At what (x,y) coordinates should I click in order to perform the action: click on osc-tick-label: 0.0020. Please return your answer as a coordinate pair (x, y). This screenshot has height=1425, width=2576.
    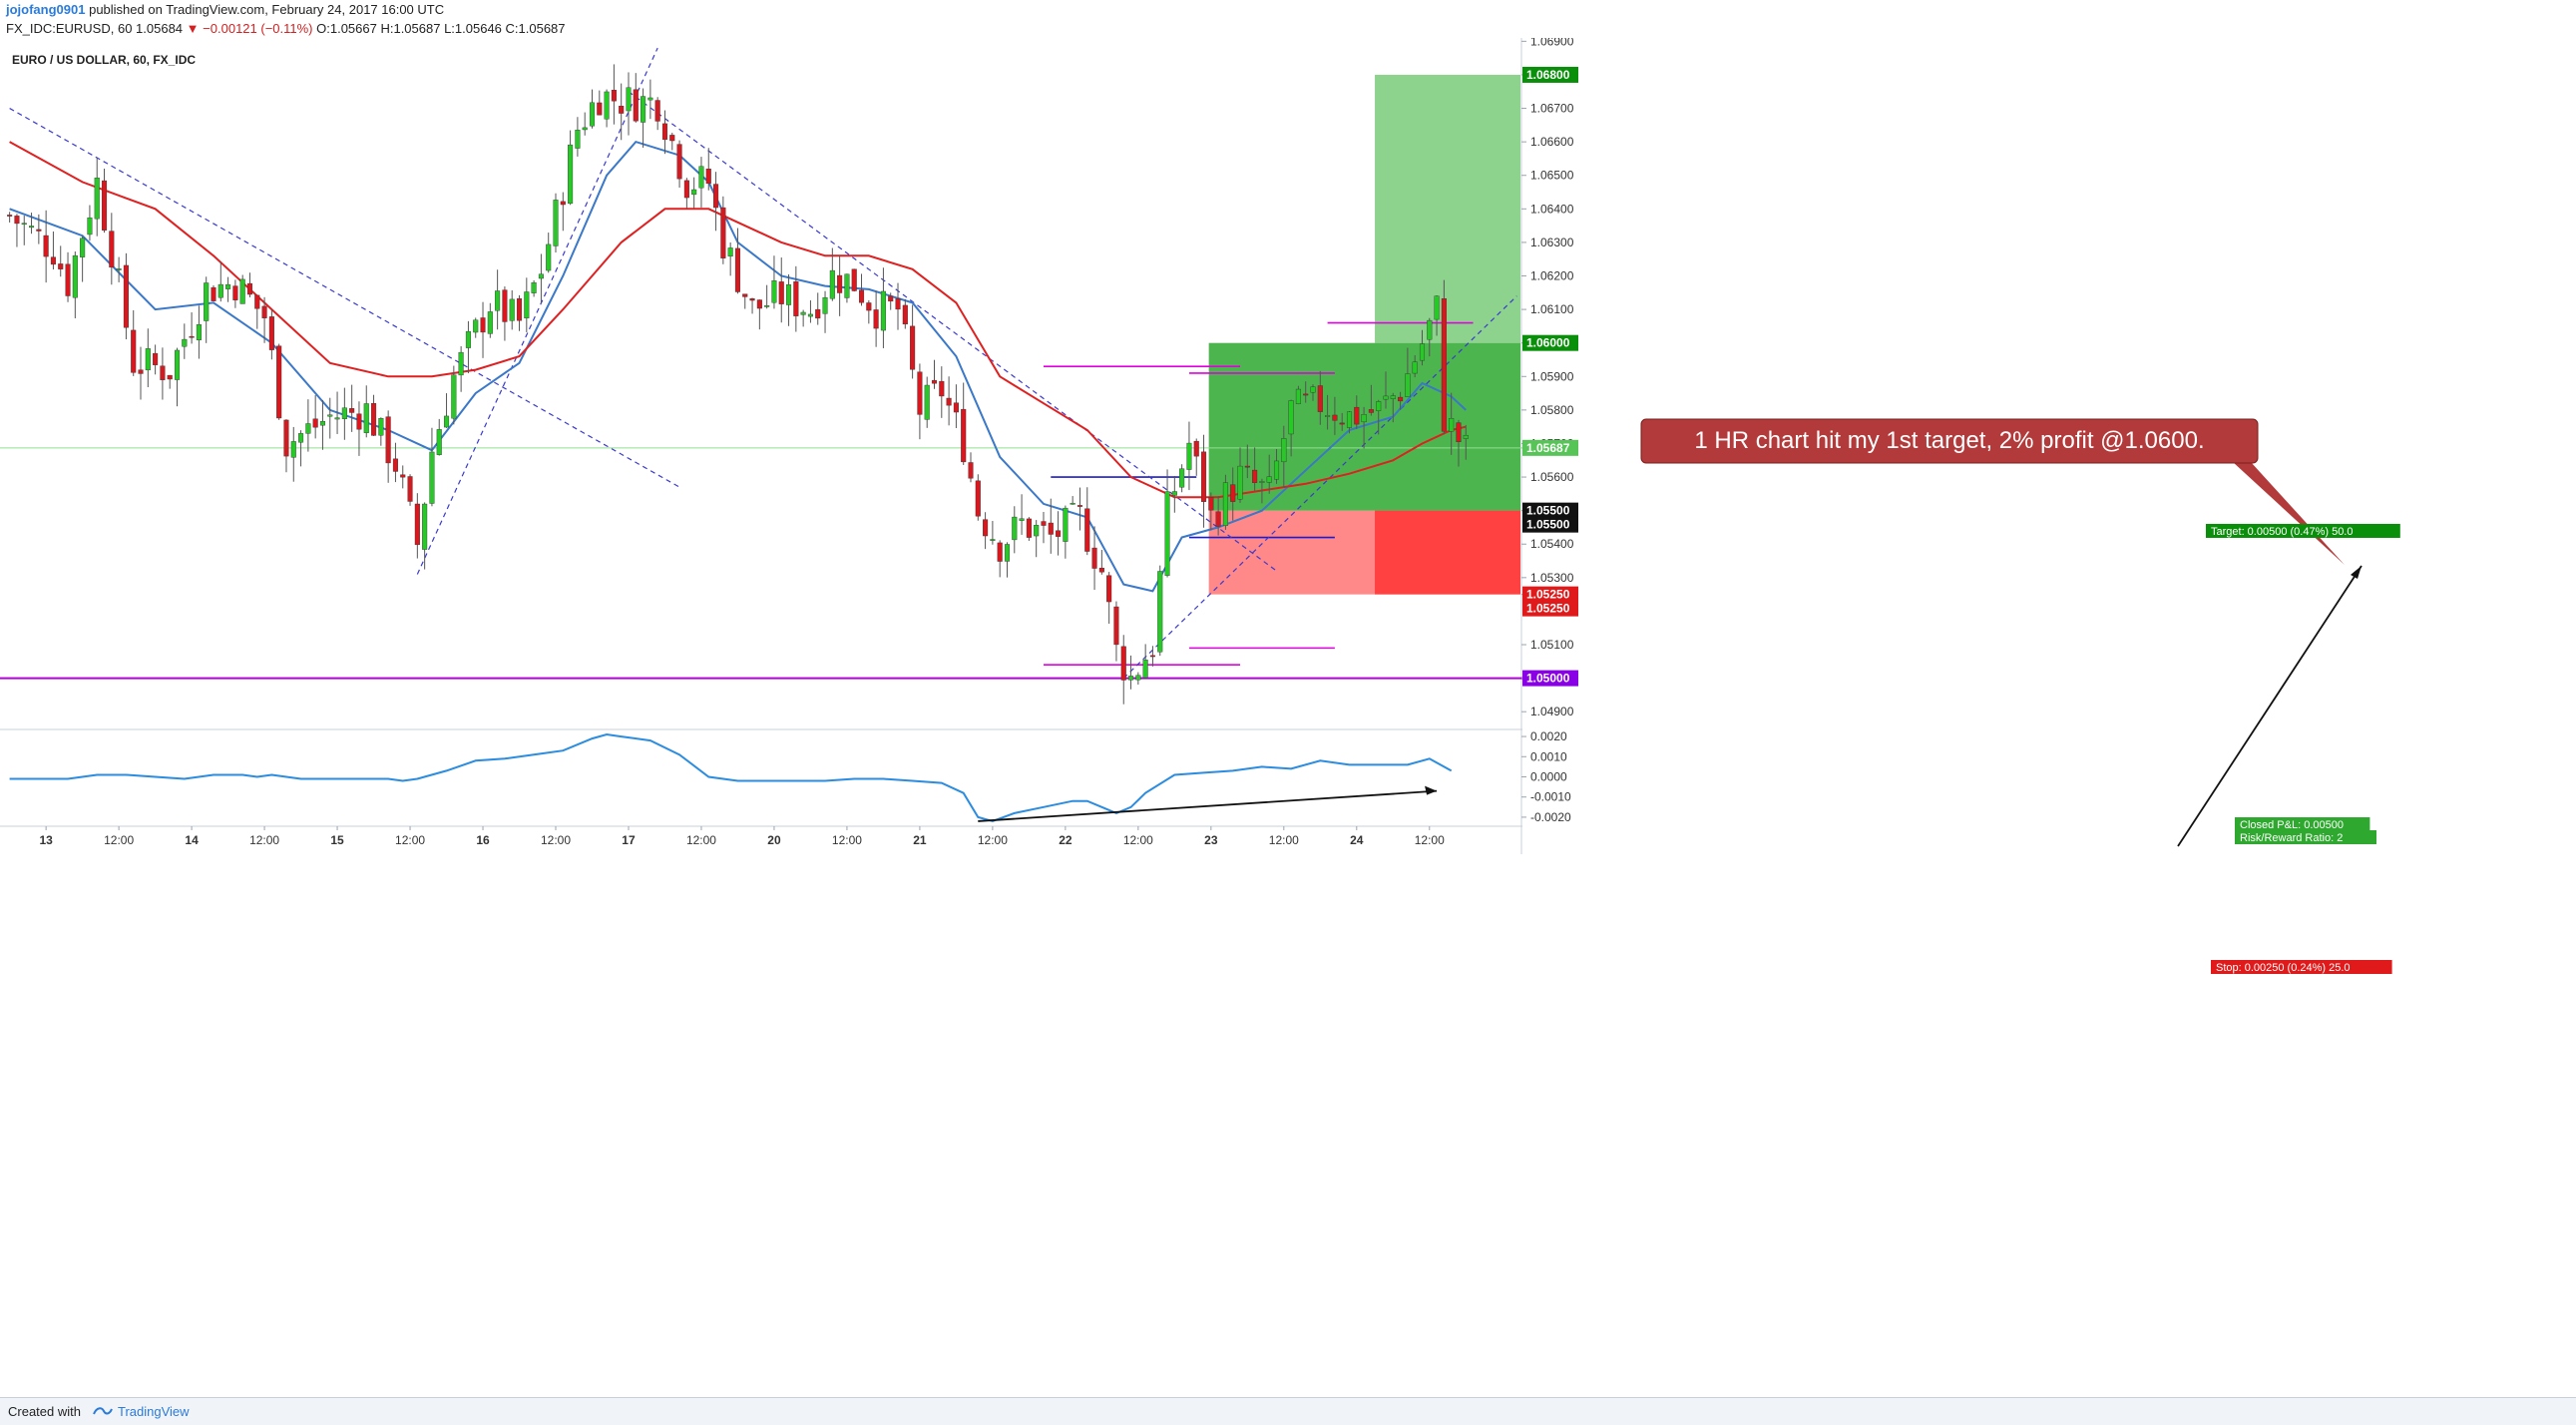
    Looking at the image, I should click on (1548, 736).